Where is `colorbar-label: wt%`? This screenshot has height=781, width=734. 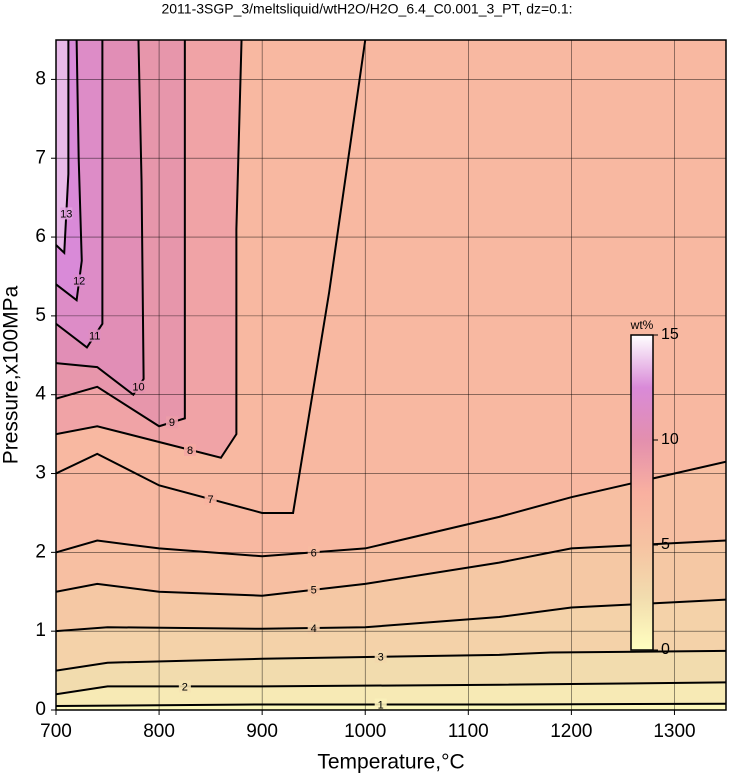
colorbar-label: wt% is located at coordinates (642, 325).